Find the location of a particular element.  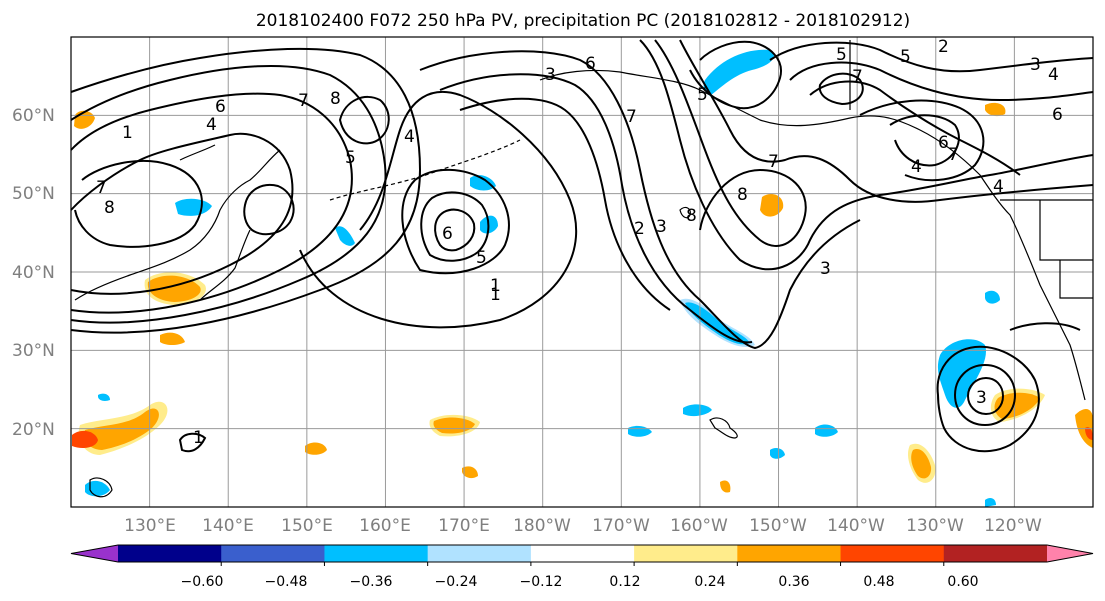

colorbar-tick-label: 0.12 is located at coordinates (624, 582).